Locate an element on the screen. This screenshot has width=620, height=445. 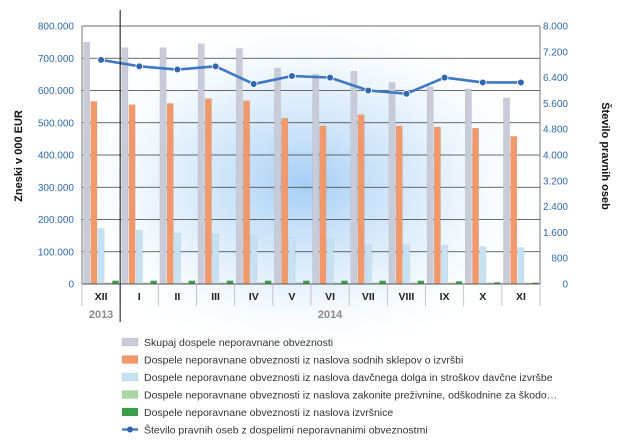
x-tick-label: X is located at coordinates (482, 297).